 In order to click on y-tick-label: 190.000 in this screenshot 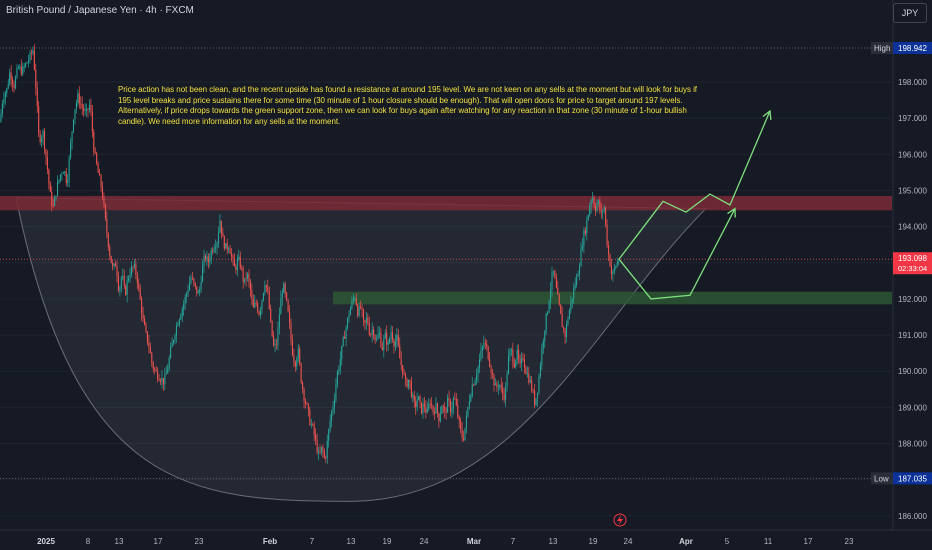, I will do `click(912, 371)`.